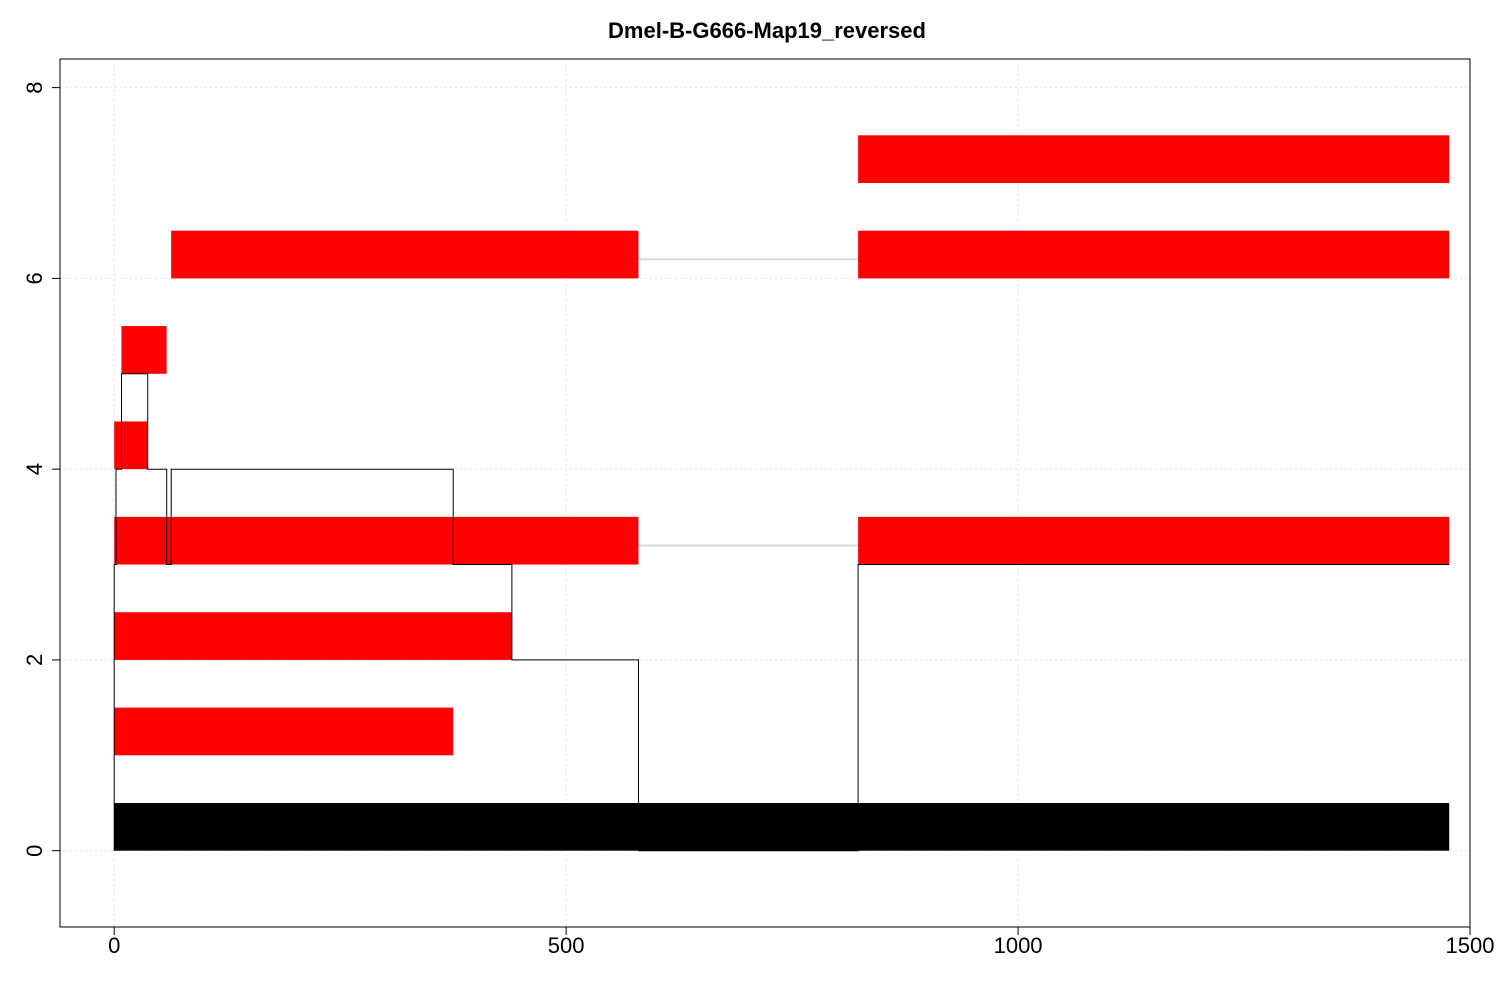  Describe the element at coordinates (767, 30) in the screenshot. I see `chart-title: Dmel-B-G666-Map19_reversed` at that location.